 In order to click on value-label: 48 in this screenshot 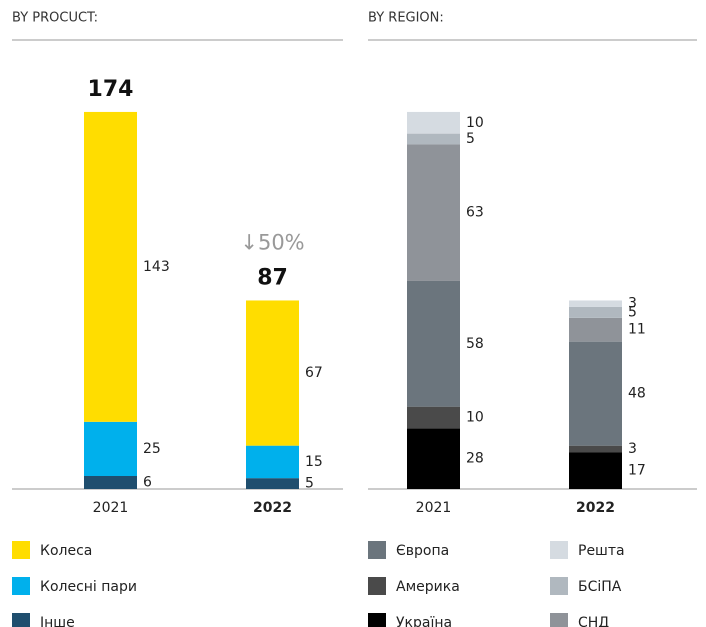, I will do `click(637, 394)`.